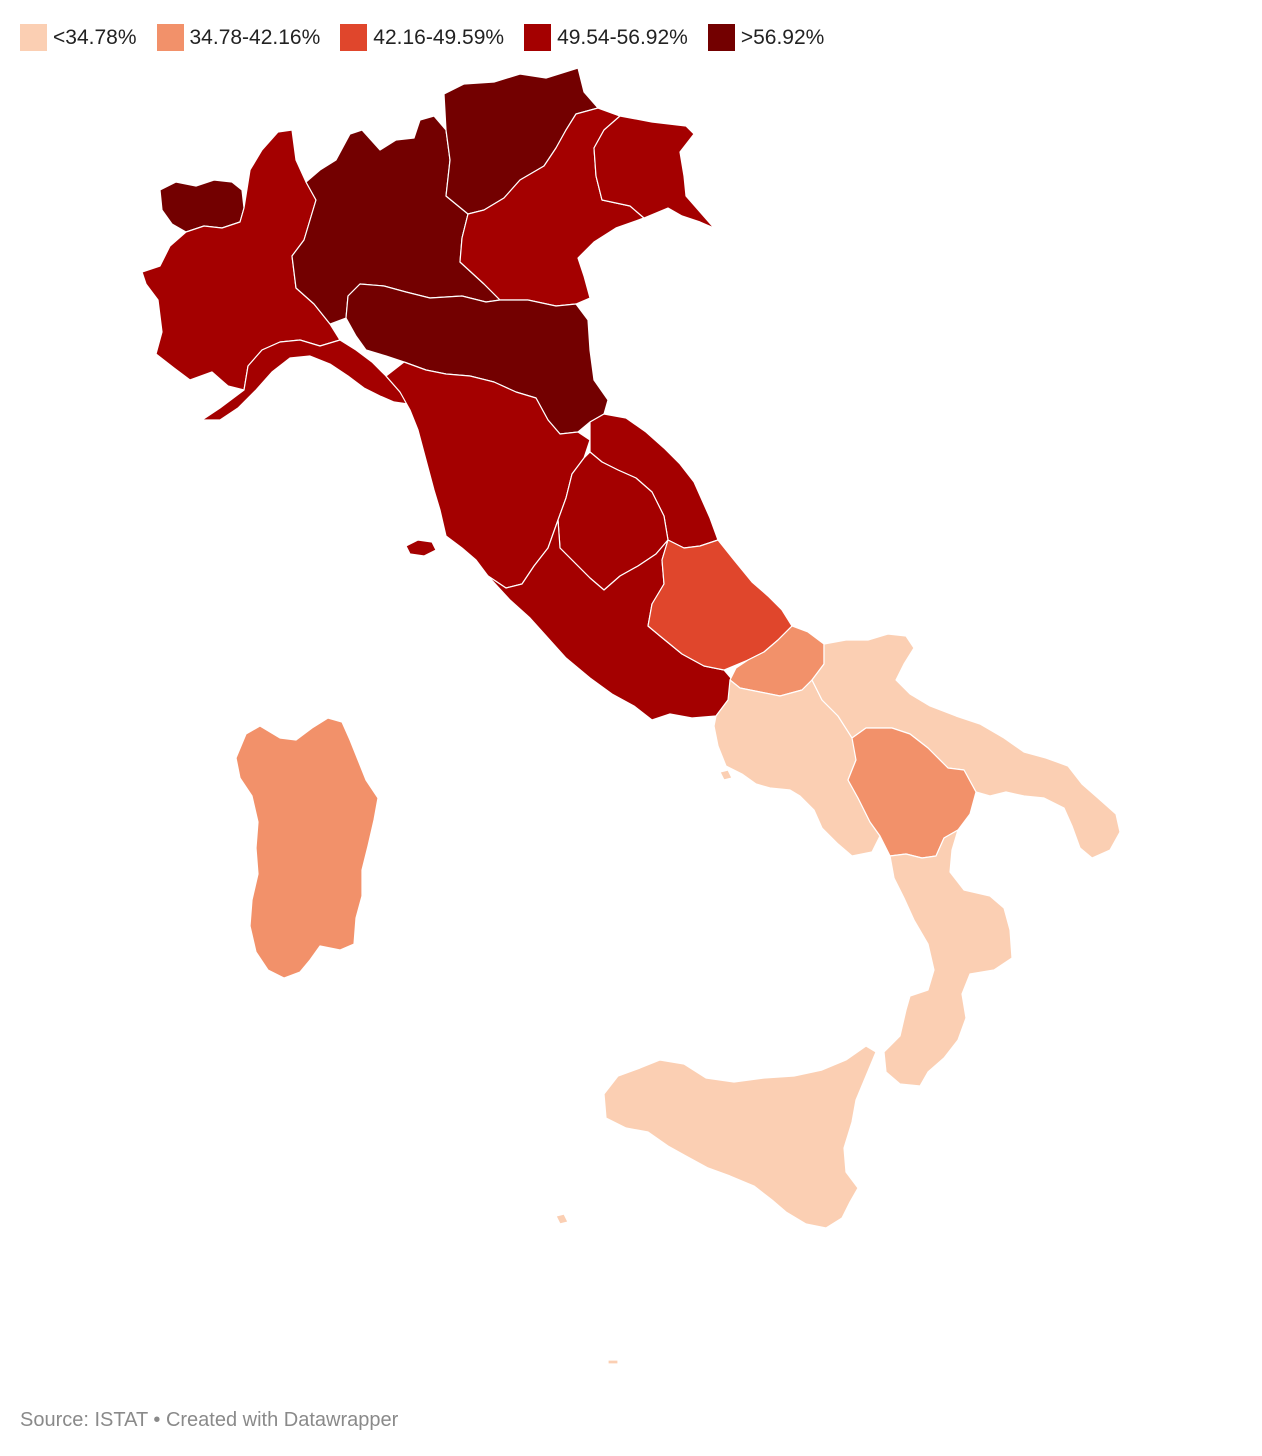 The image size is (1262, 1456). I want to click on legend-label-1: <34.78%, so click(95, 37).